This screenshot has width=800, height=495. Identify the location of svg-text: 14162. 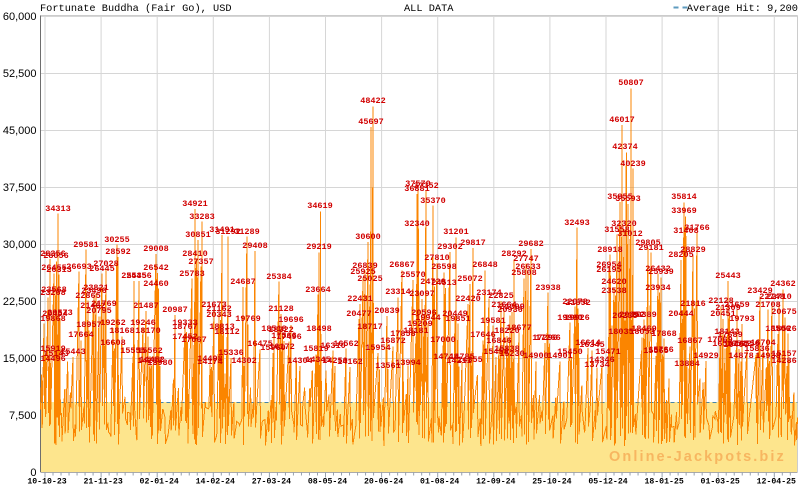
(350, 362).